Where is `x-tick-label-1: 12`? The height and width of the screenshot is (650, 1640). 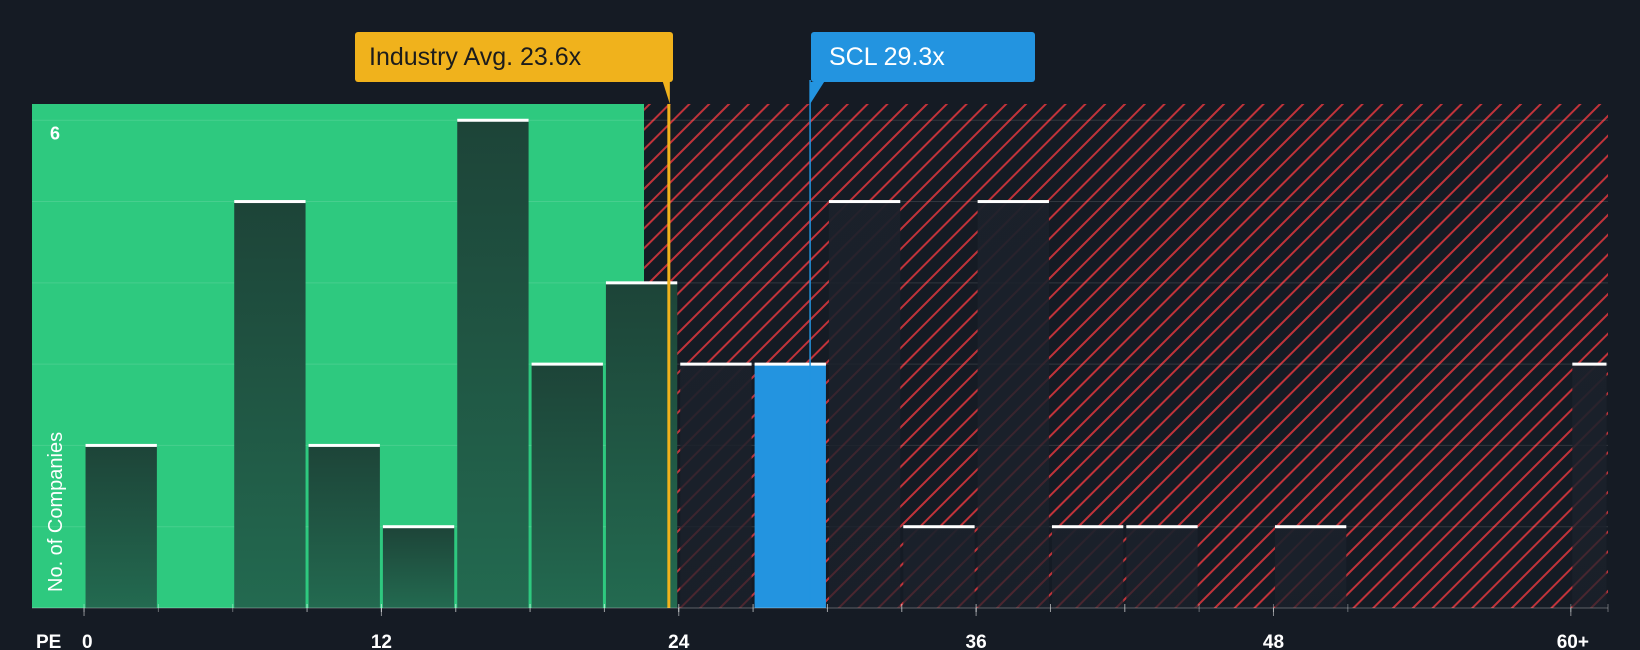 x-tick-label-1: 12 is located at coordinates (381, 641).